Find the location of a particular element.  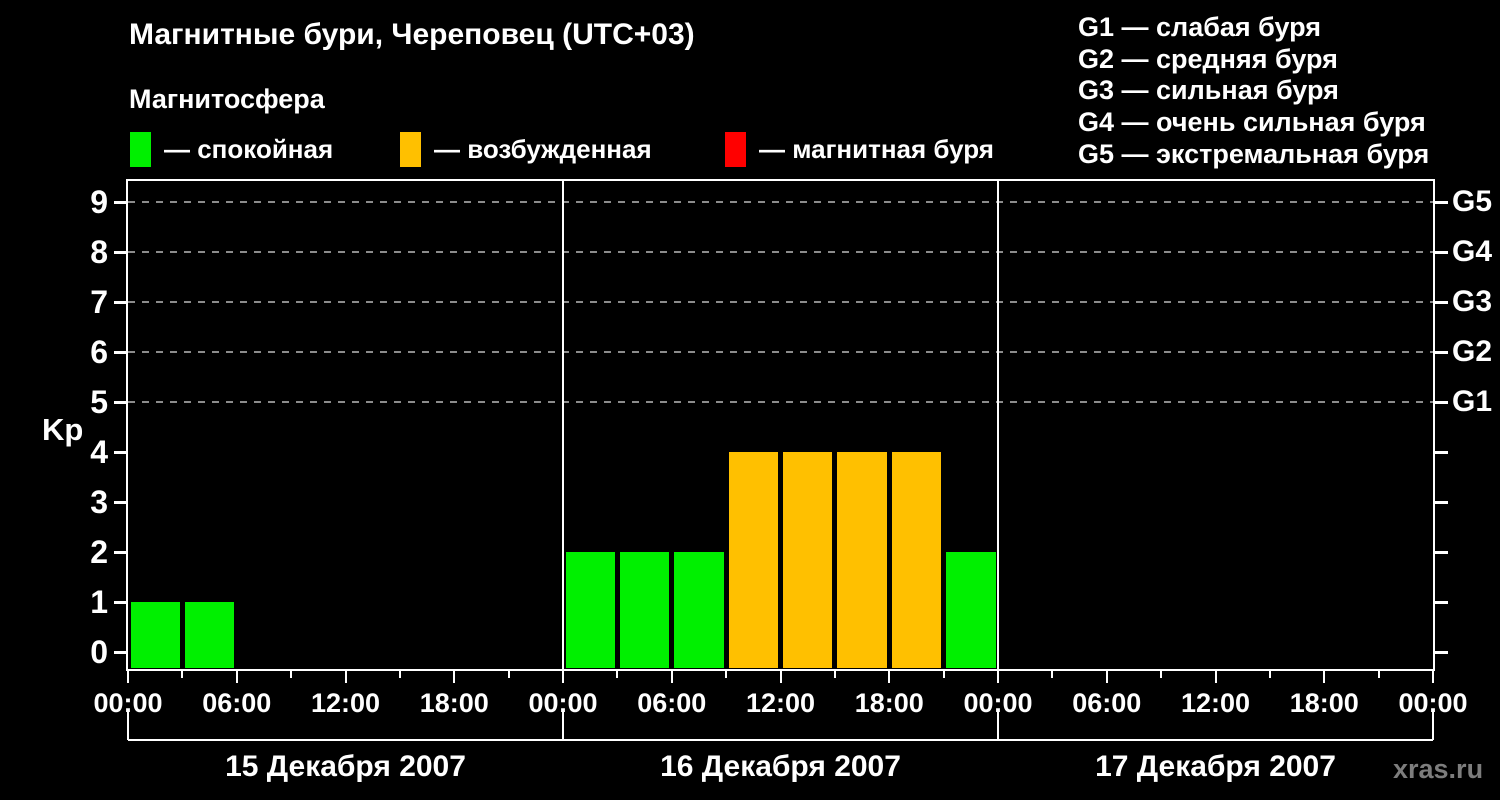

legend-item-storm: — магнитная буря is located at coordinates (859, 149).